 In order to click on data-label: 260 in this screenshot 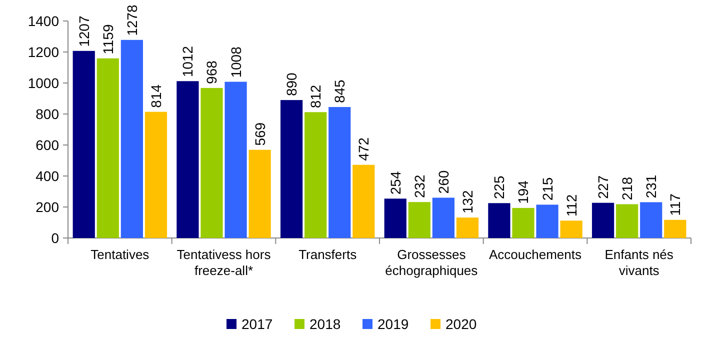, I will do `click(443, 182)`.